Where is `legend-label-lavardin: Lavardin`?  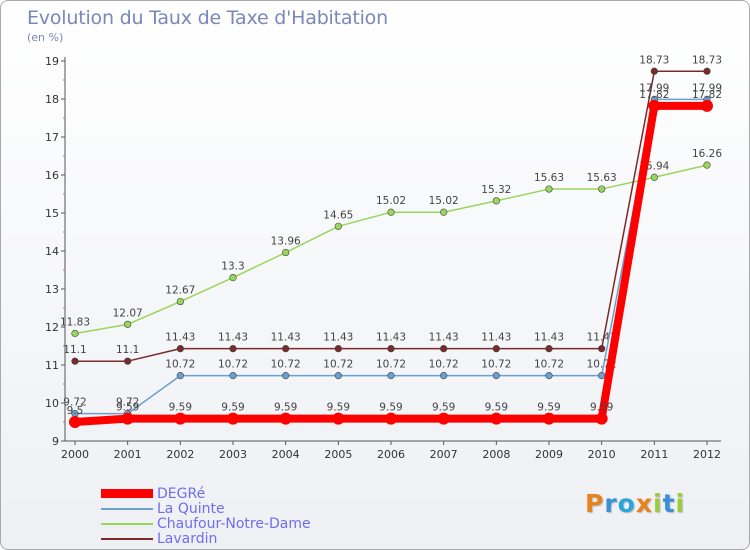 legend-label-lavardin: Lavardin is located at coordinates (187, 539).